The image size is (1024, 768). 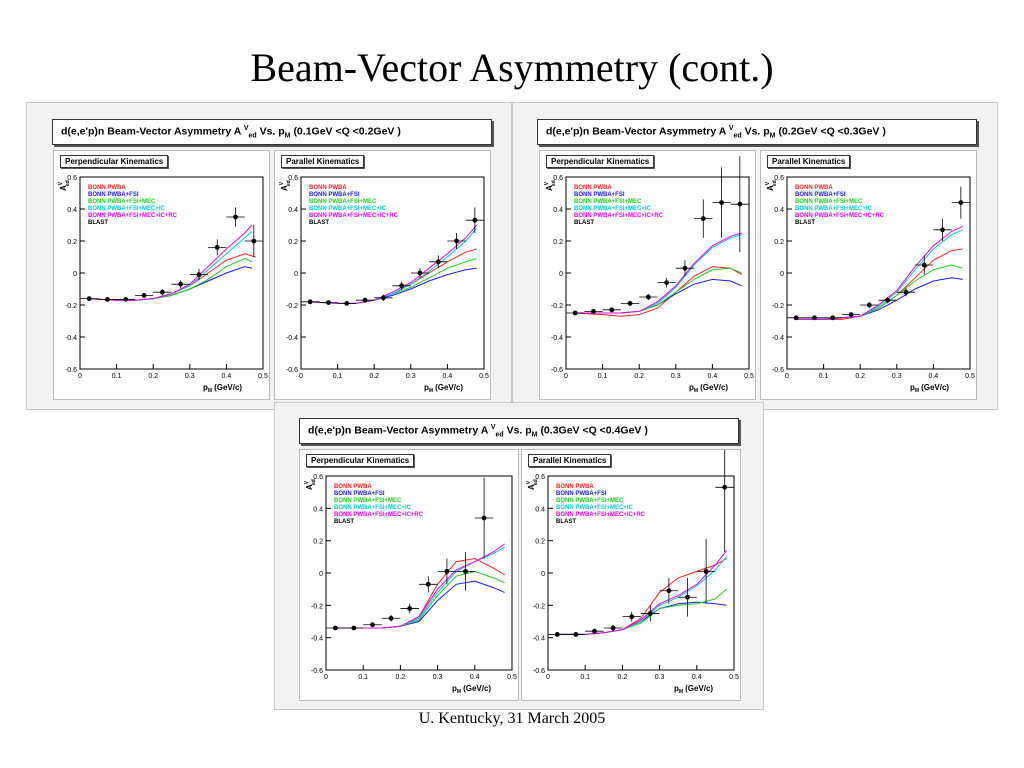 I want to click on title-sub: ed, so click(x=737, y=136).